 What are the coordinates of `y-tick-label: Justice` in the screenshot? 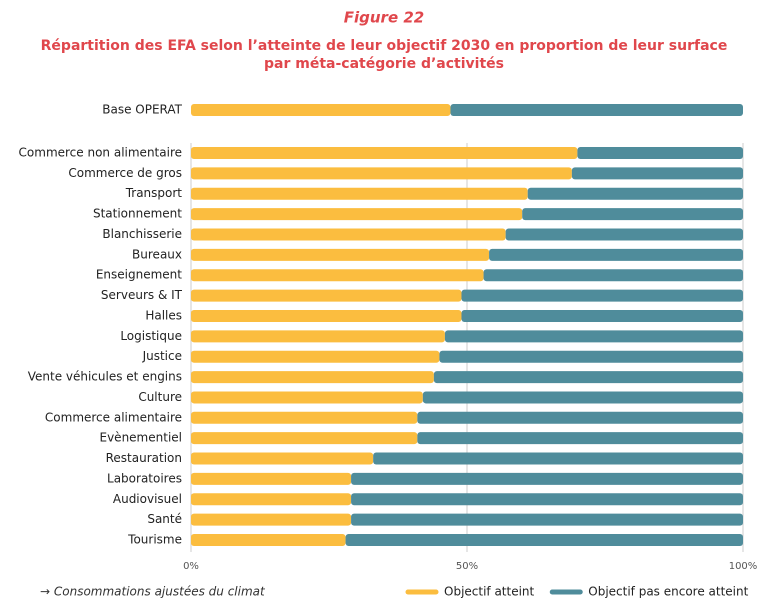 It's located at (162, 356).